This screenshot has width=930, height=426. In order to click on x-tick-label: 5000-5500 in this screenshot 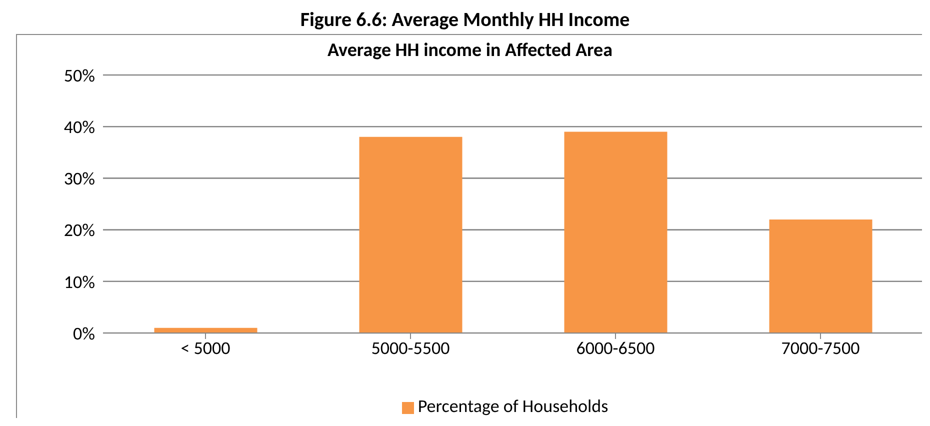, I will do `click(410, 347)`.